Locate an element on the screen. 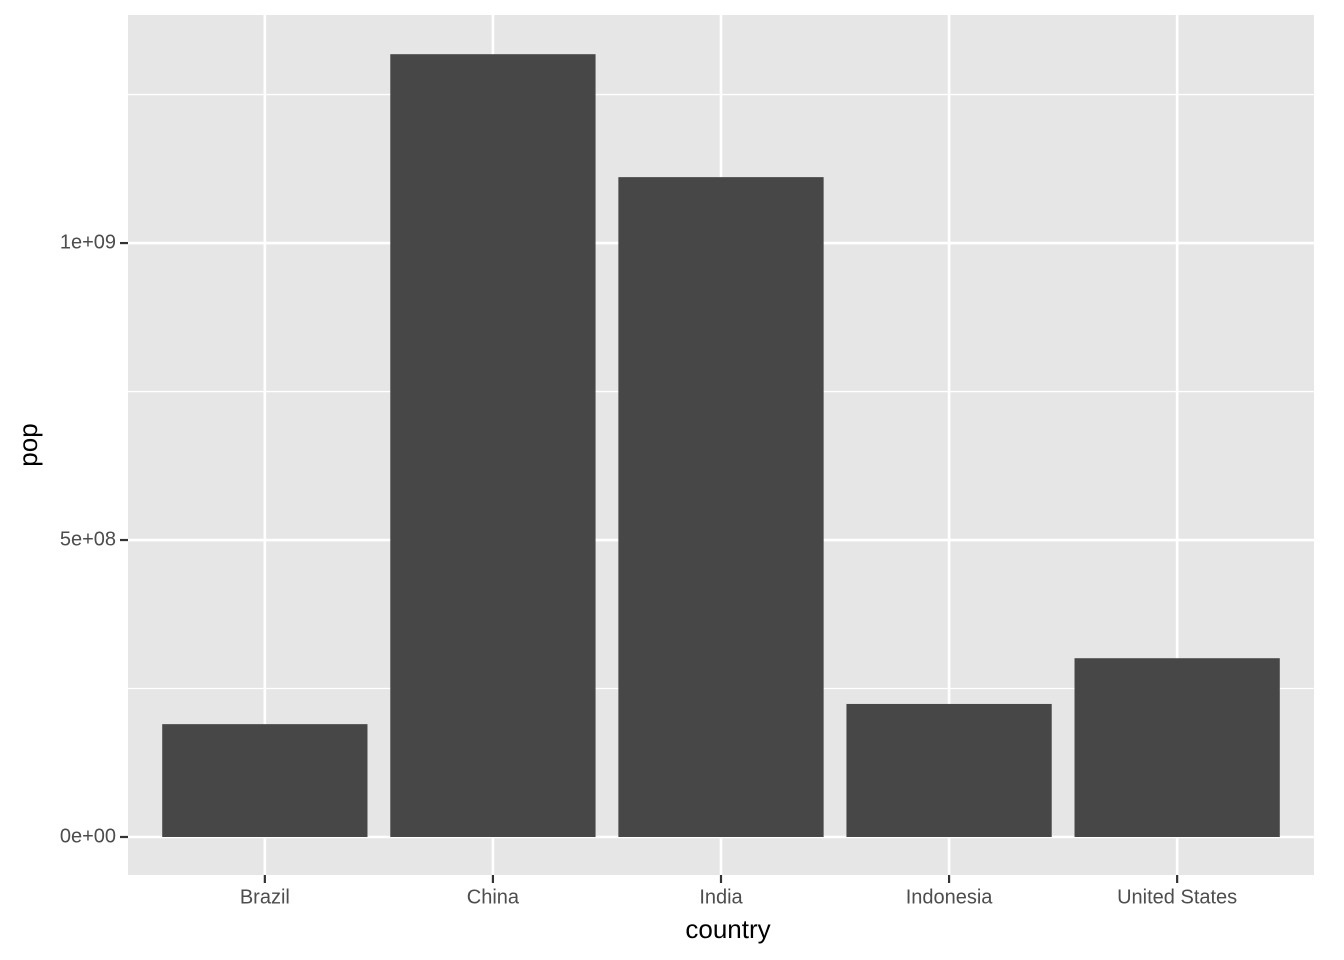 The image size is (1344, 960). y-tick-label: 0e+00 is located at coordinates (88, 836).